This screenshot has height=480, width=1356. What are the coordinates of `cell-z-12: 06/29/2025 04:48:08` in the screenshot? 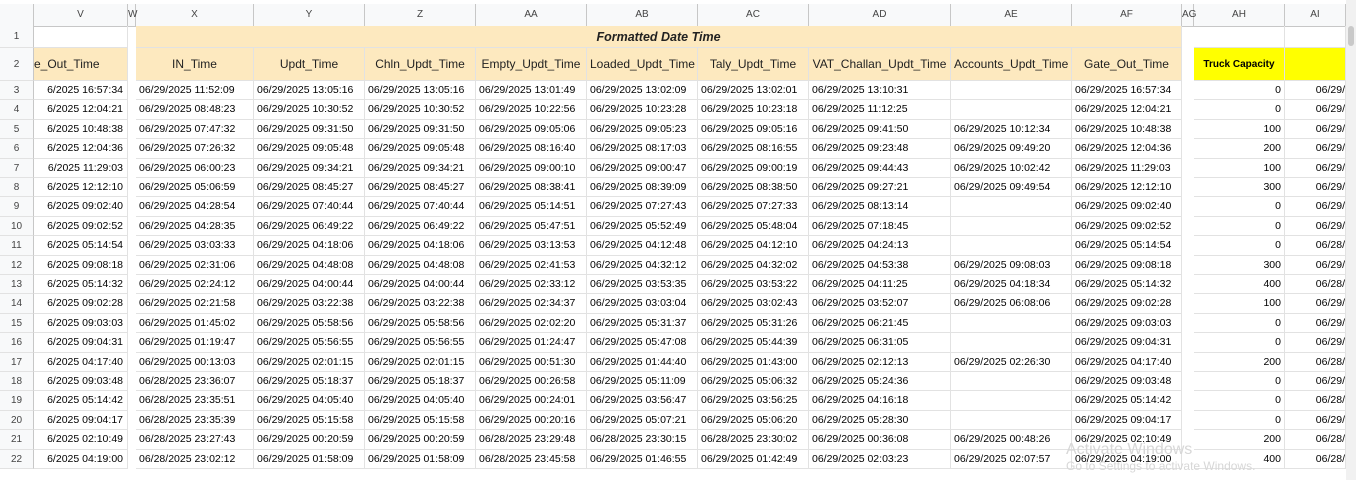 It's located at (420, 265).